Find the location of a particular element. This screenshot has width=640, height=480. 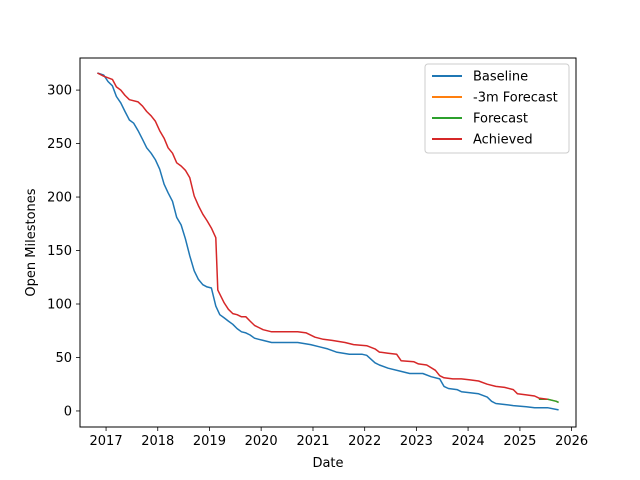

x-tick-label: 2020 is located at coordinates (261, 441).